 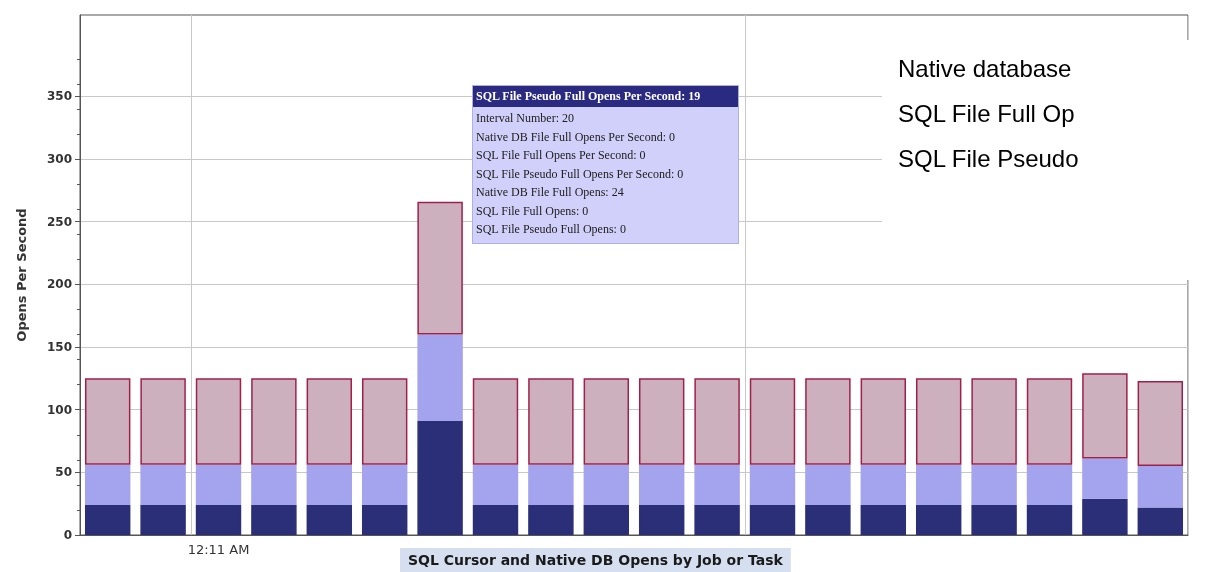 I want to click on y-tick-label: 300, so click(x=59, y=159).